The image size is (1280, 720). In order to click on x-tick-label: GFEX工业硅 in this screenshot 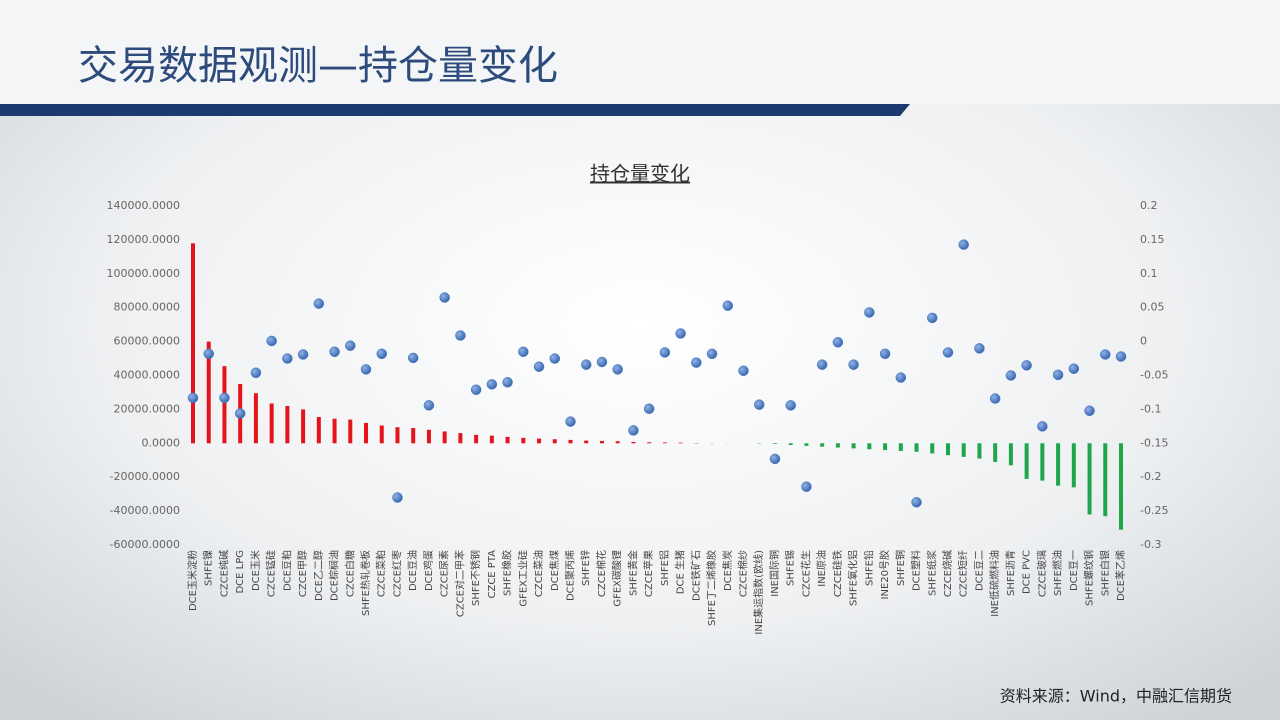, I will do `click(522, 578)`.